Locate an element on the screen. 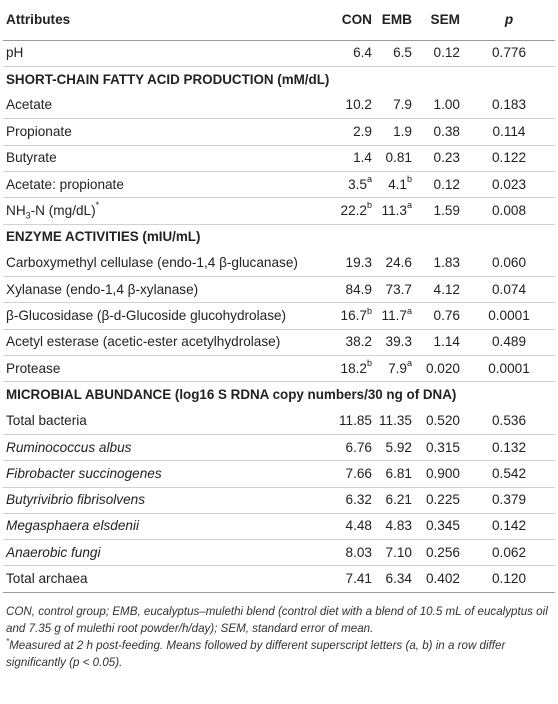 Image resolution: width=558 pixels, height=704 pixels. row-label: NH3-N (mg/dL)* is located at coordinates (164, 211).